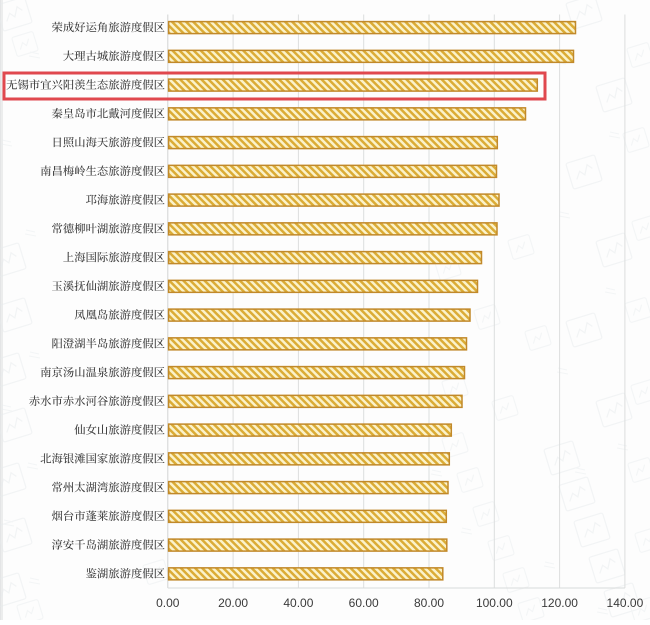 Image resolution: width=650 pixels, height=625 pixels. Describe the element at coordinates (625, 603) in the screenshot. I see `svg-text: 140.00` at that location.